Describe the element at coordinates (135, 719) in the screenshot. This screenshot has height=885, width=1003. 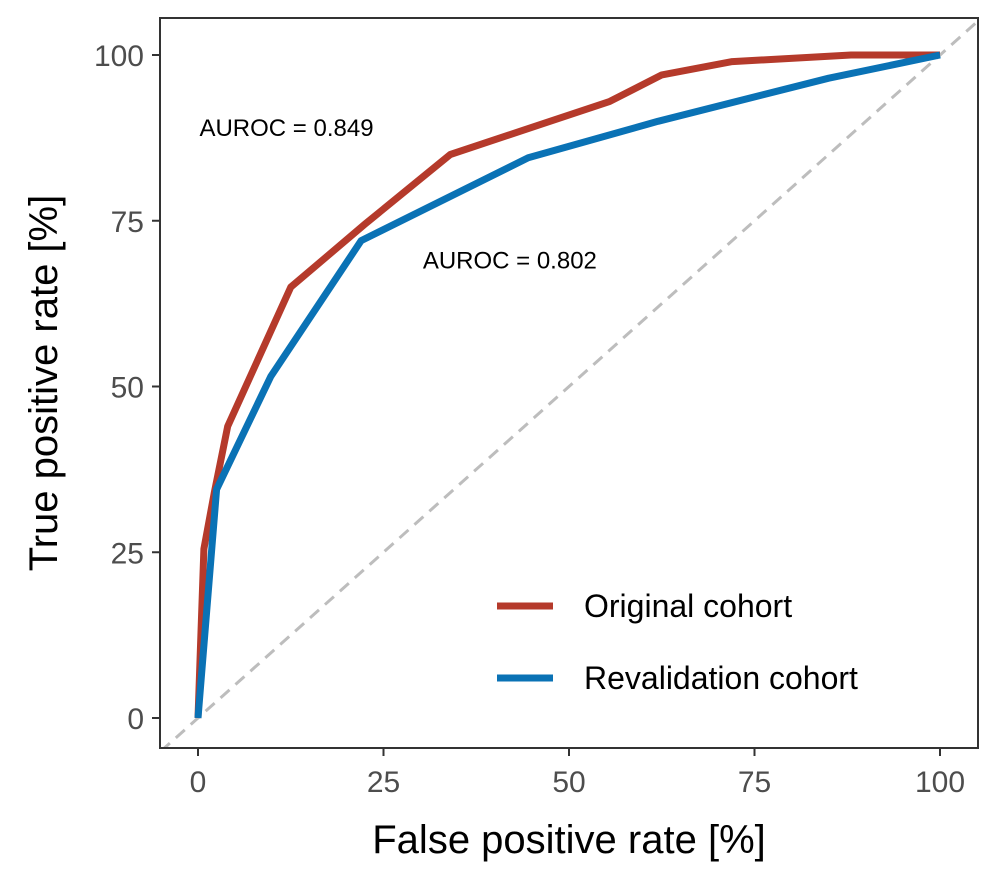
I see `y-tick-label: 0` at that location.